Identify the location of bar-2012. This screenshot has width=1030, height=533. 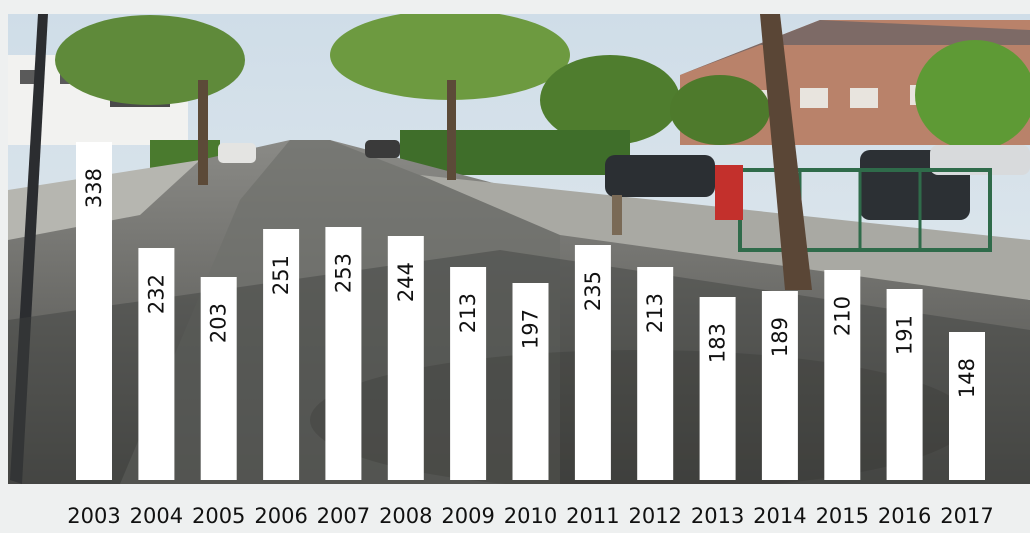
(655, 373).